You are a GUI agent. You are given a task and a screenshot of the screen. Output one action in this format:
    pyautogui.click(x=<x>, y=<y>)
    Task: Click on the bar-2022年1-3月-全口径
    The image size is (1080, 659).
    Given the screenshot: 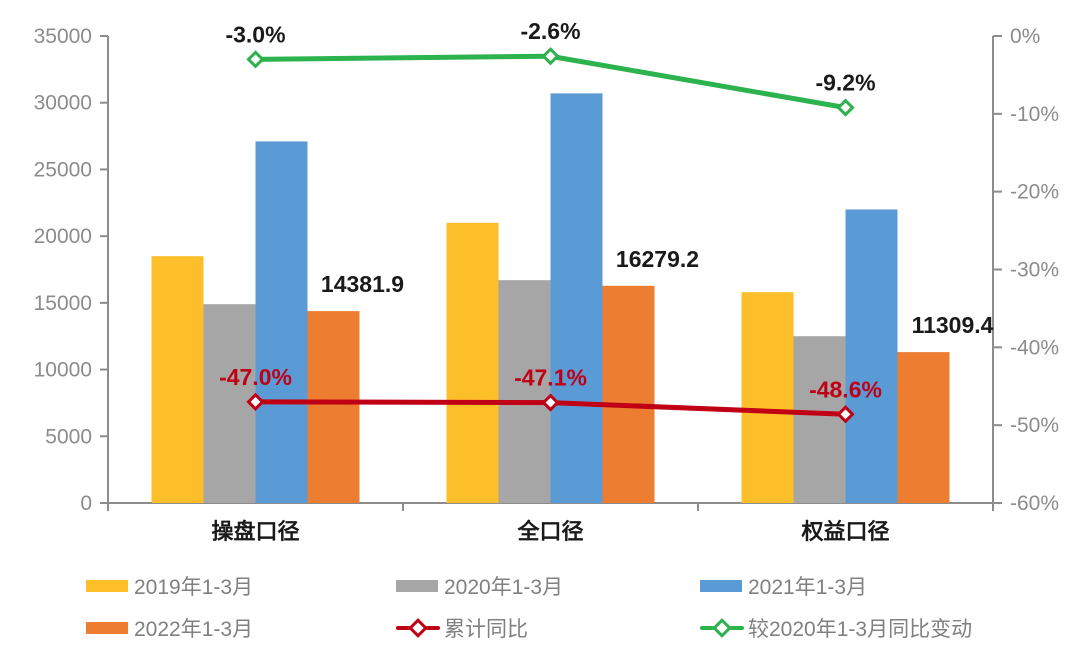 What is the action you would take?
    pyautogui.click(x=628, y=394)
    